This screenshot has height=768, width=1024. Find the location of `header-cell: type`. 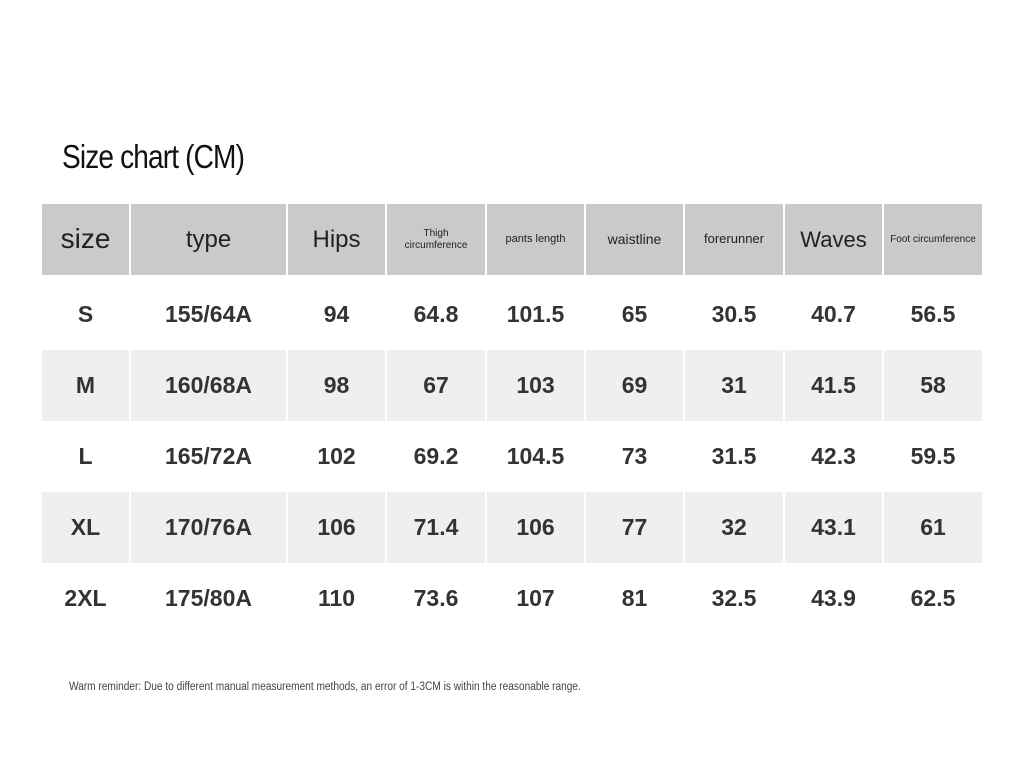

header-cell: type is located at coordinates (208, 239).